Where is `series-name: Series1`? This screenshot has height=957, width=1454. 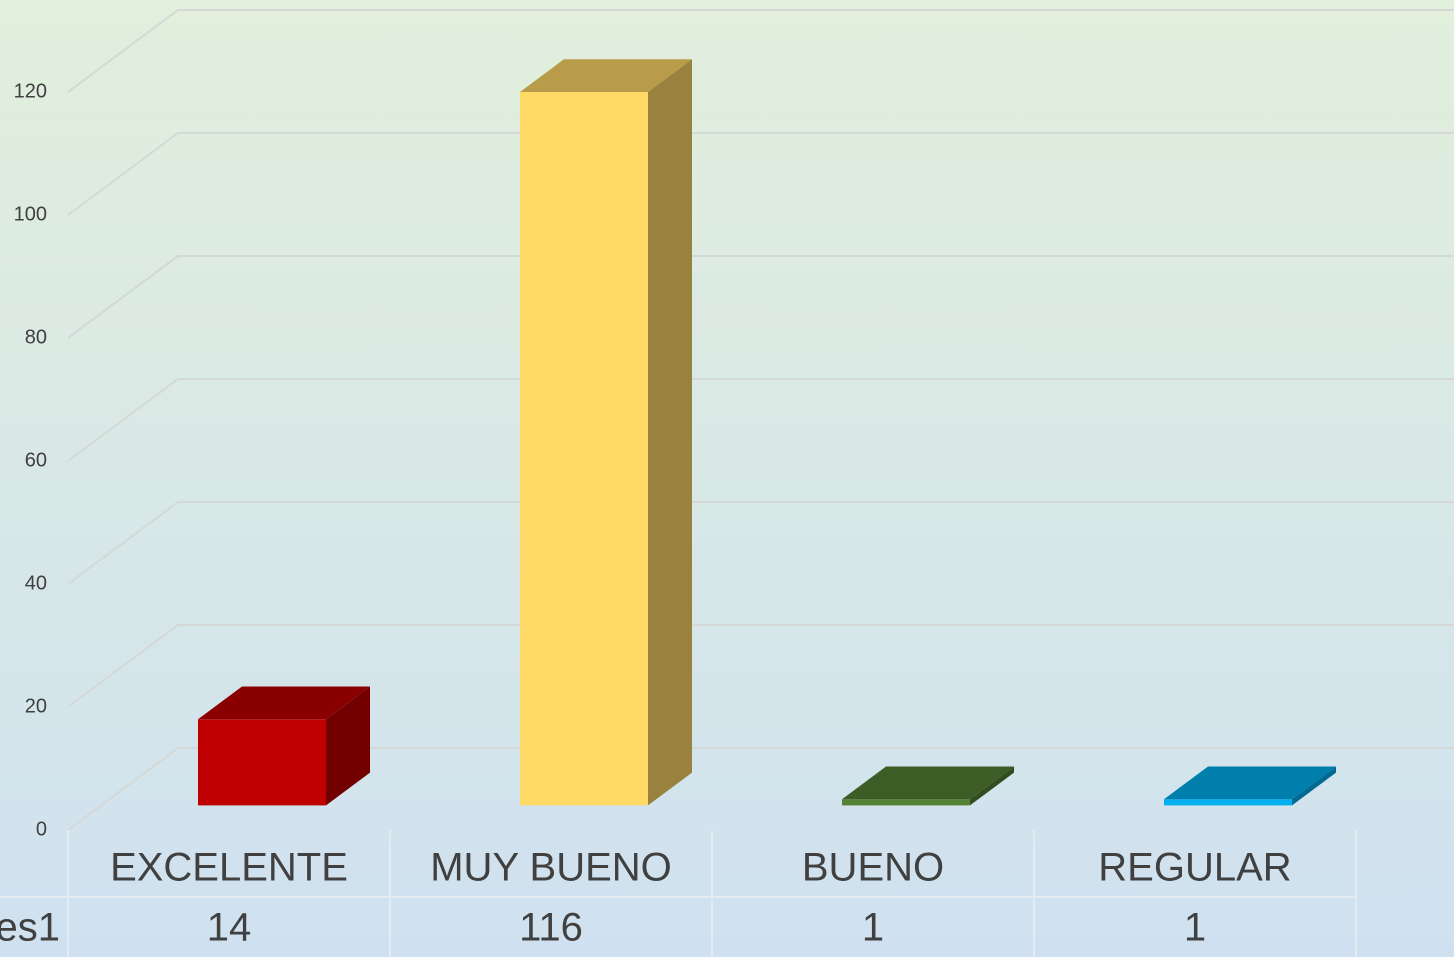
series-name: Series1 is located at coordinates (30, 928).